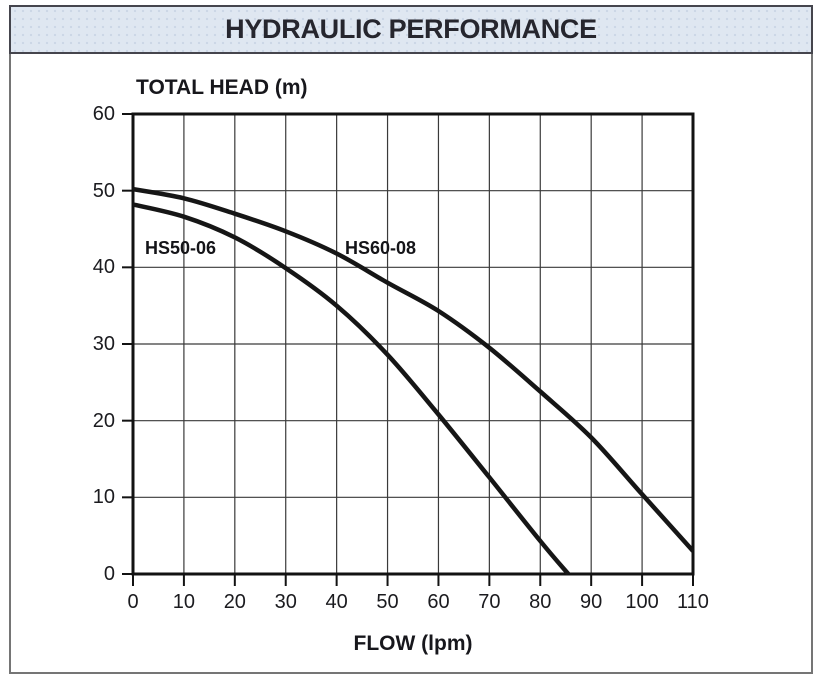  I want to click on y-tick-label: 0, so click(109, 574).